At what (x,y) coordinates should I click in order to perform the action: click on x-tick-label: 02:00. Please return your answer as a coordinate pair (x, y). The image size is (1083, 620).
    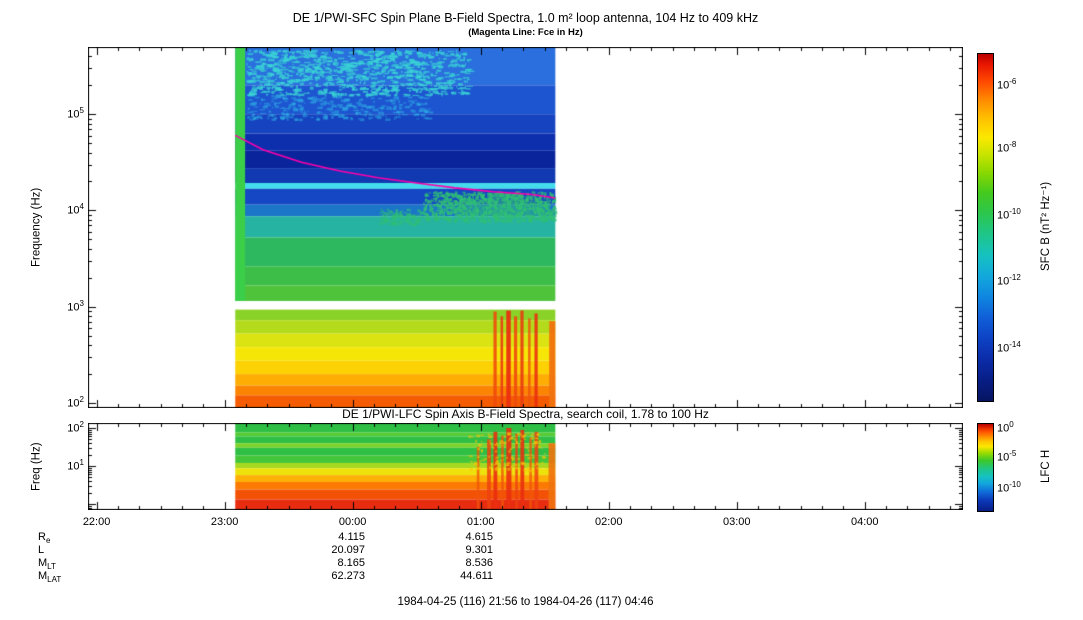
    Looking at the image, I should click on (608, 522).